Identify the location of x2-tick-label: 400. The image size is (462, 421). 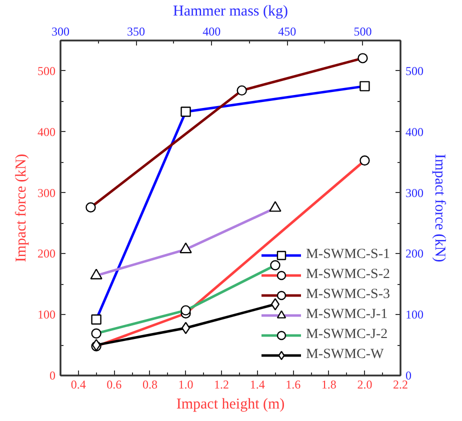
(211, 31).